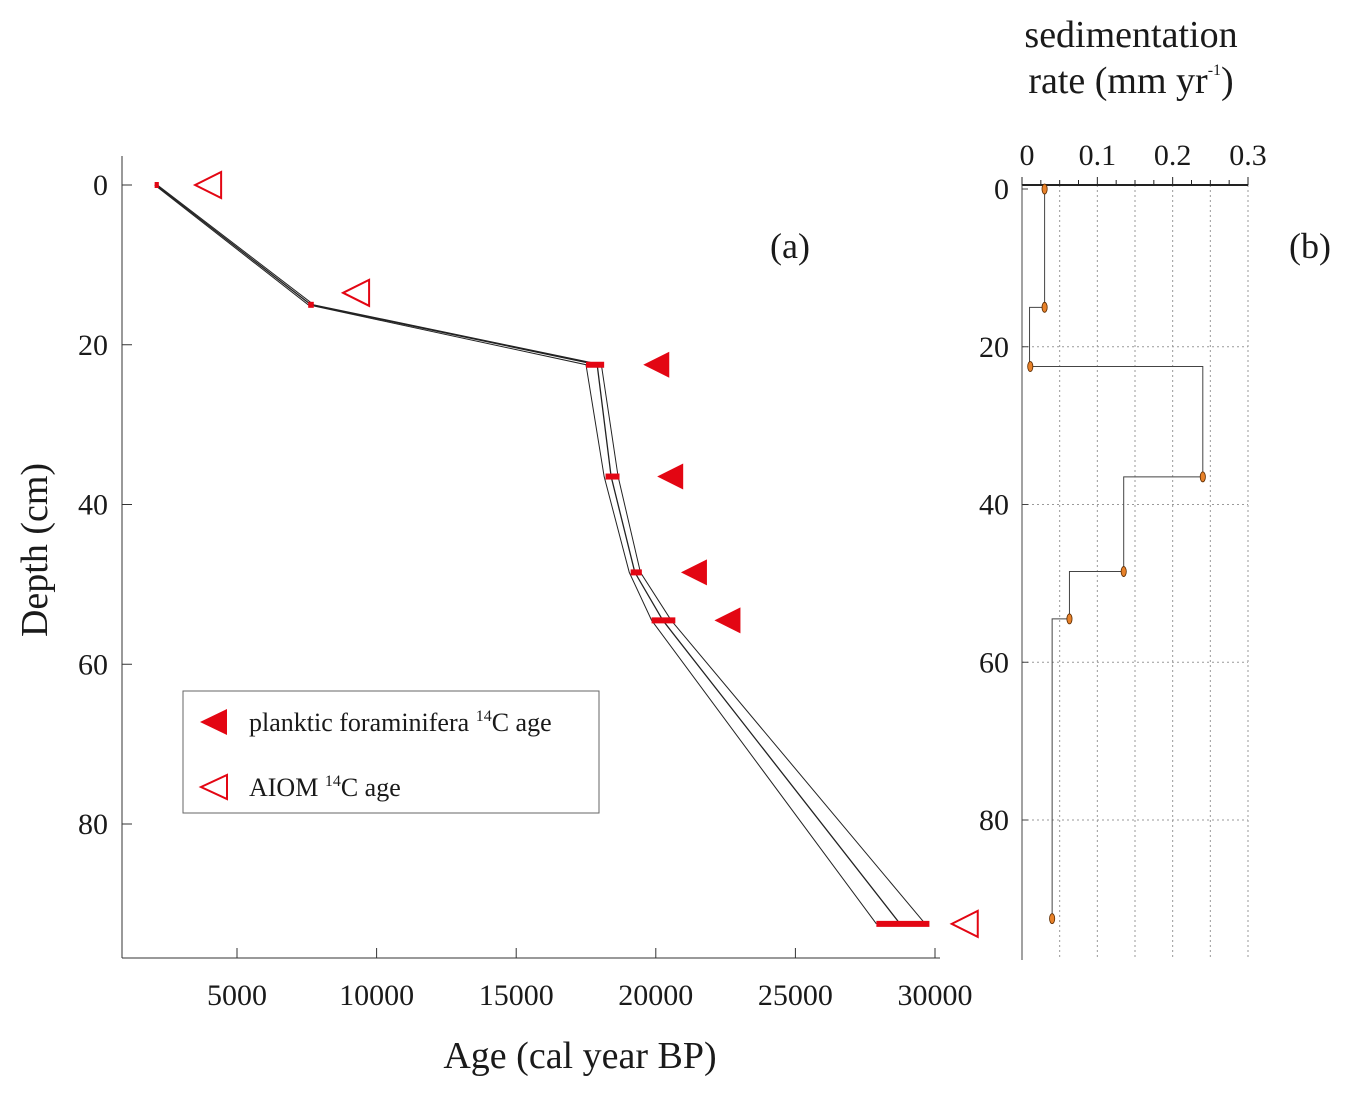 The width and height of the screenshot is (1351, 1098). Describe the element at coordinates (994, 347) in the screenshot. I see `y-tick-label-b: 20` at that location.